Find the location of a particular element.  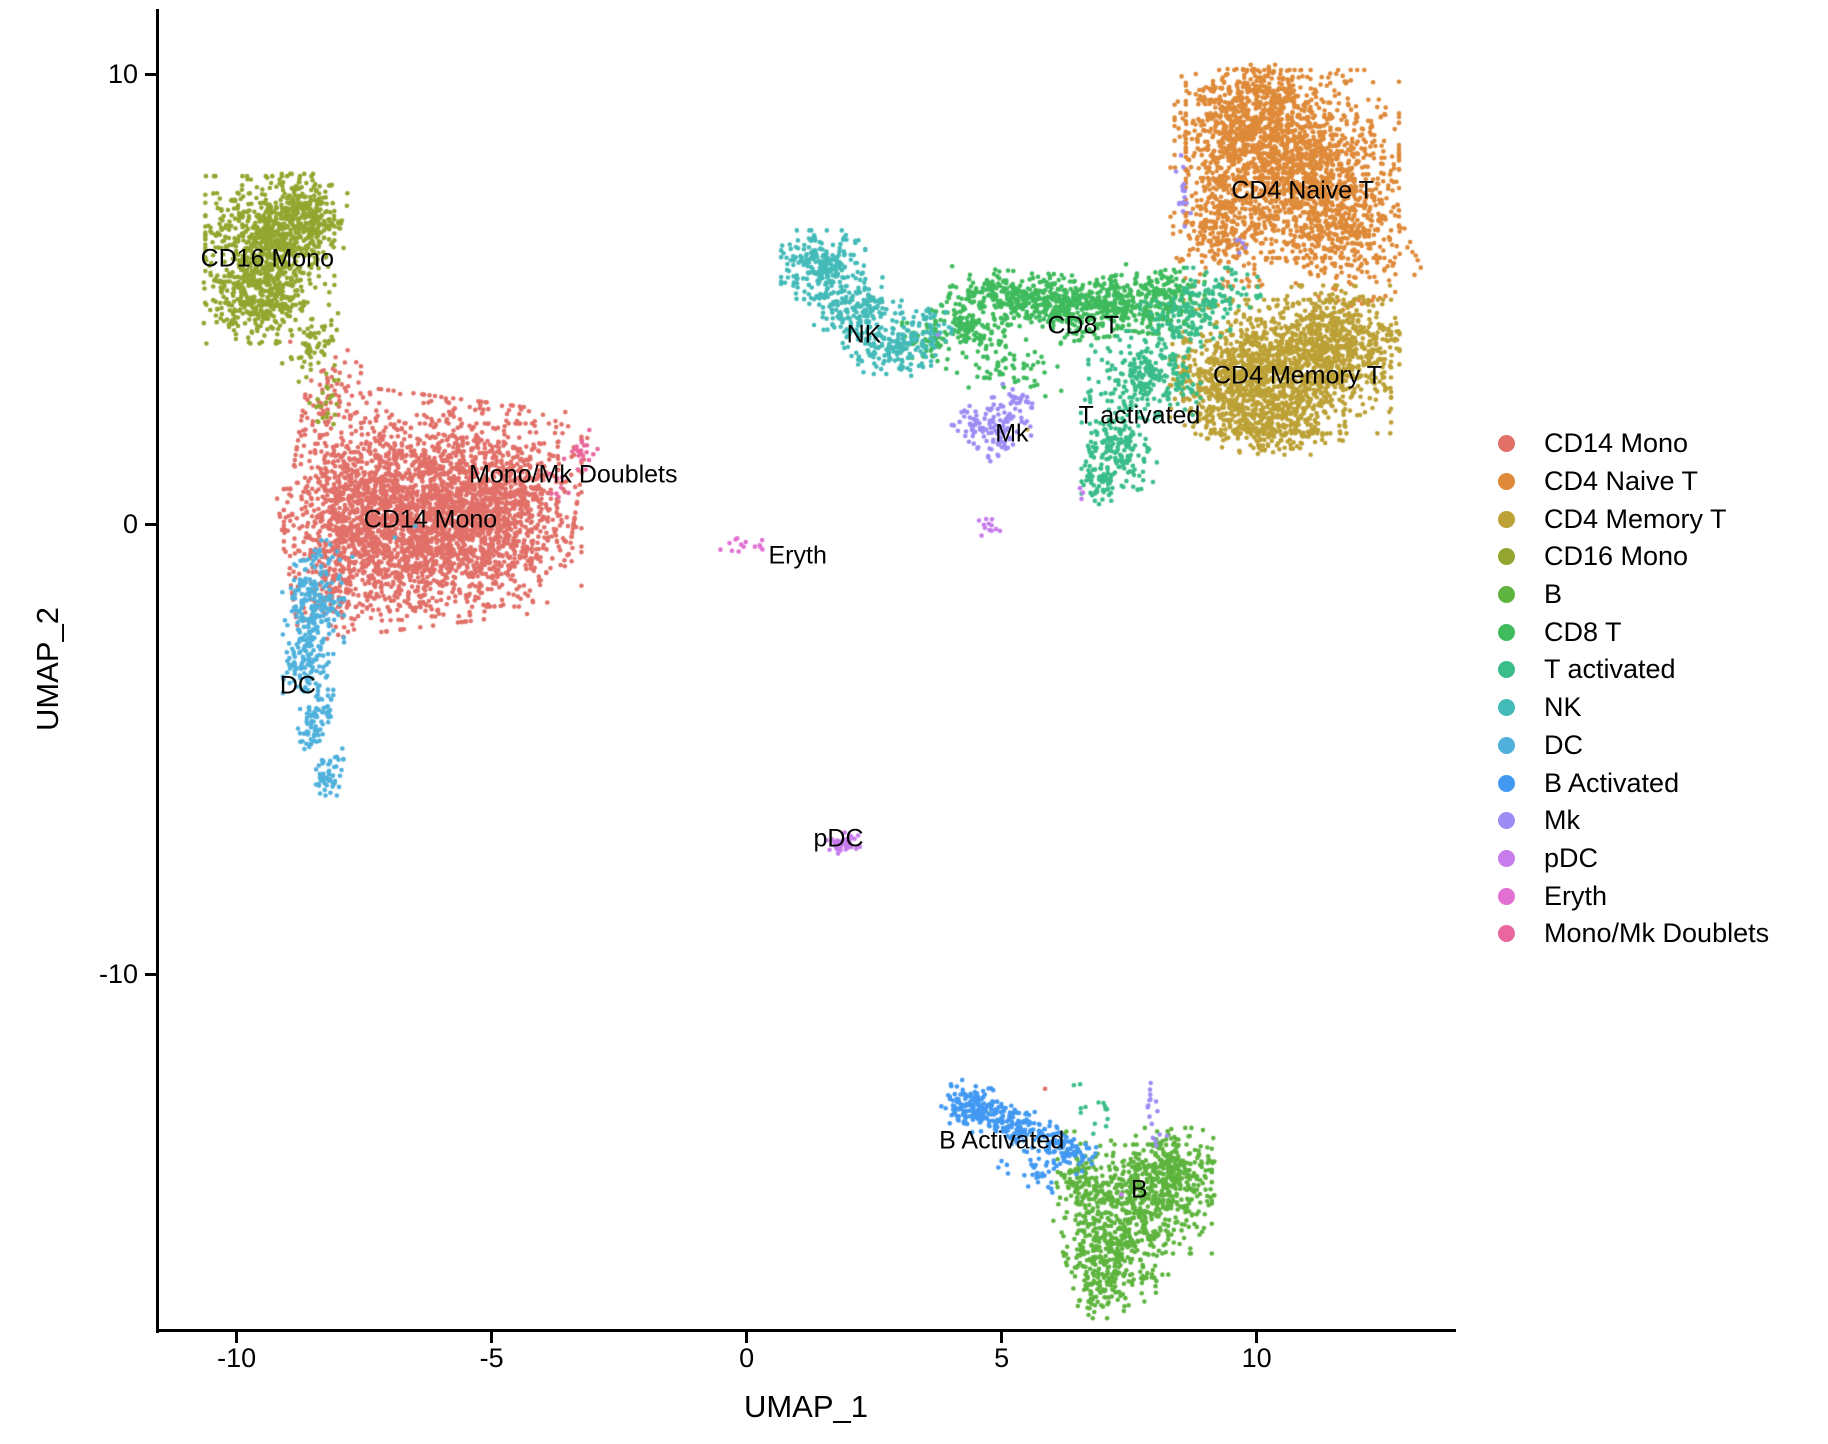

legend-item-cd4-memory-t: CD4 Memory T is located at coordinates (1633, 519).